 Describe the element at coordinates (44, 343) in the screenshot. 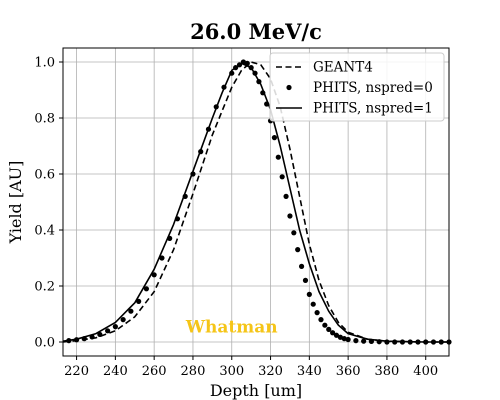

I see `y-tick-label: 0.0` at that location.